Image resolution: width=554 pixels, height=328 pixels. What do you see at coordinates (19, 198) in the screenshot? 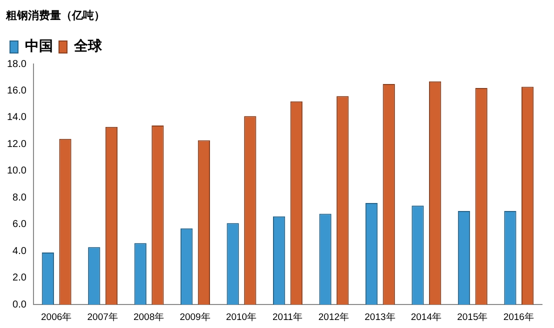
I see `y-tick-label: 8.0` at bounding box center [19, 198].